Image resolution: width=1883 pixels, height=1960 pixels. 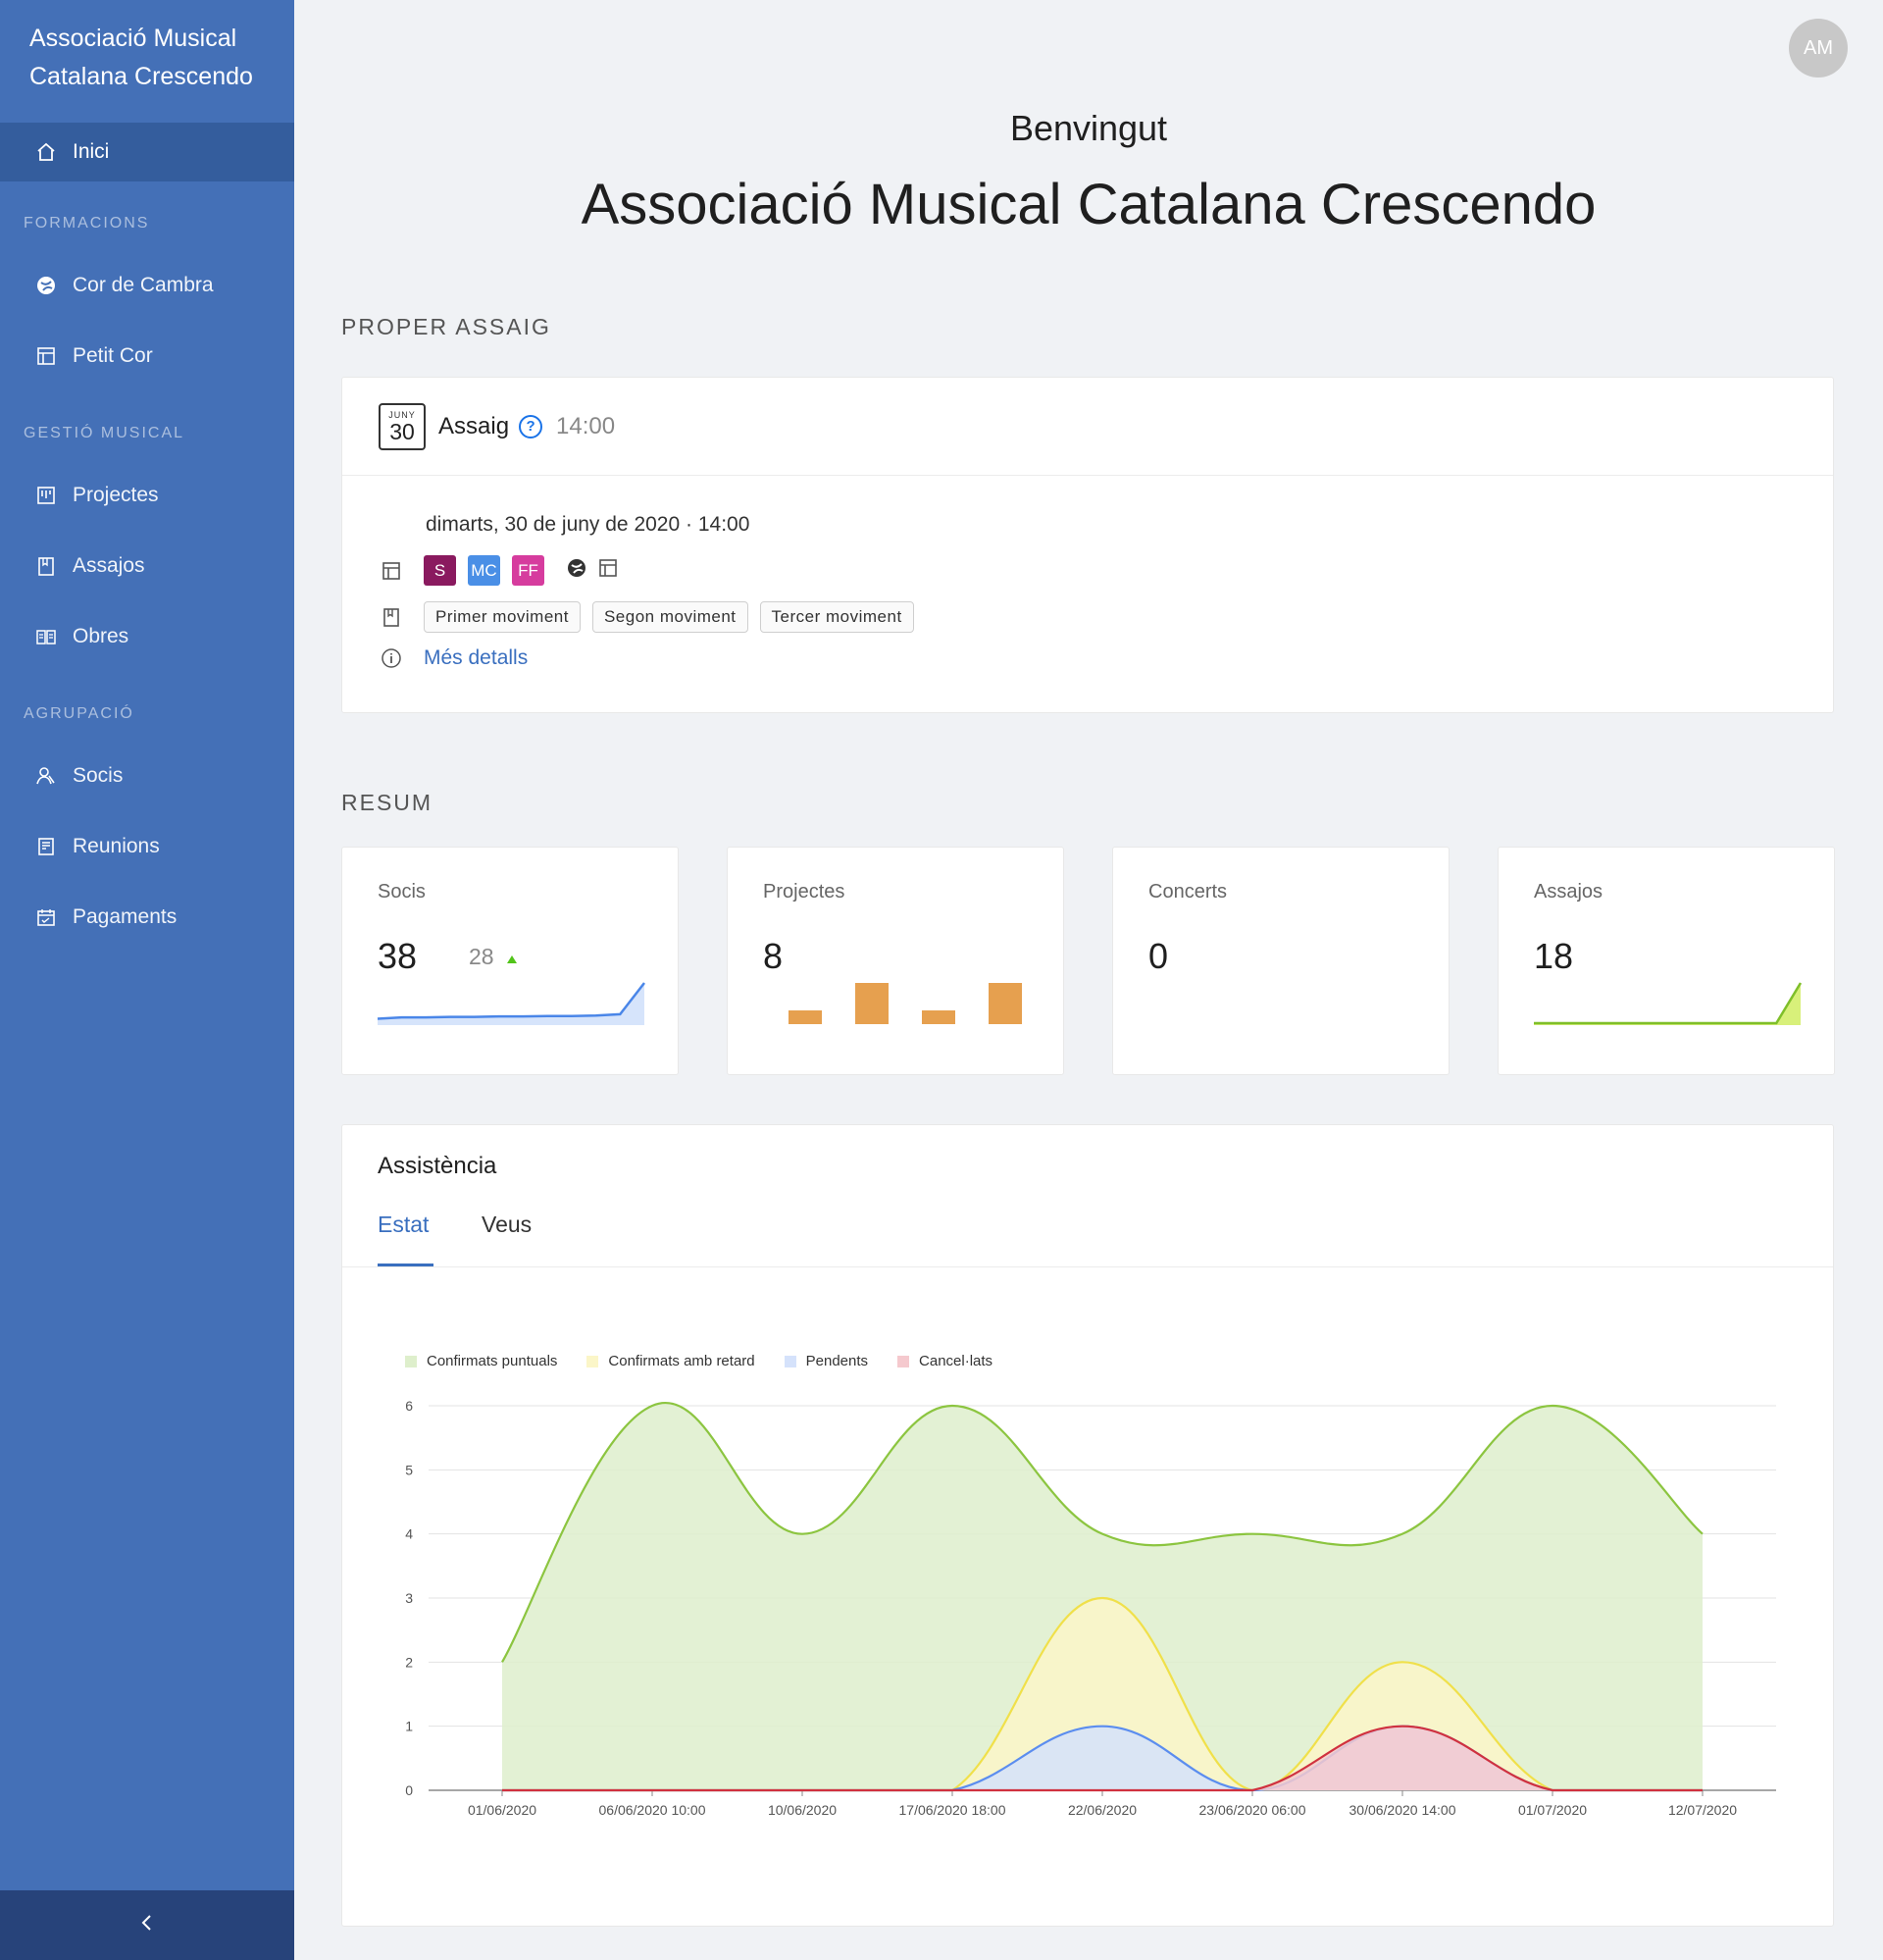 I want to click on stat-label: Projectes, so click(x=804, y=892).